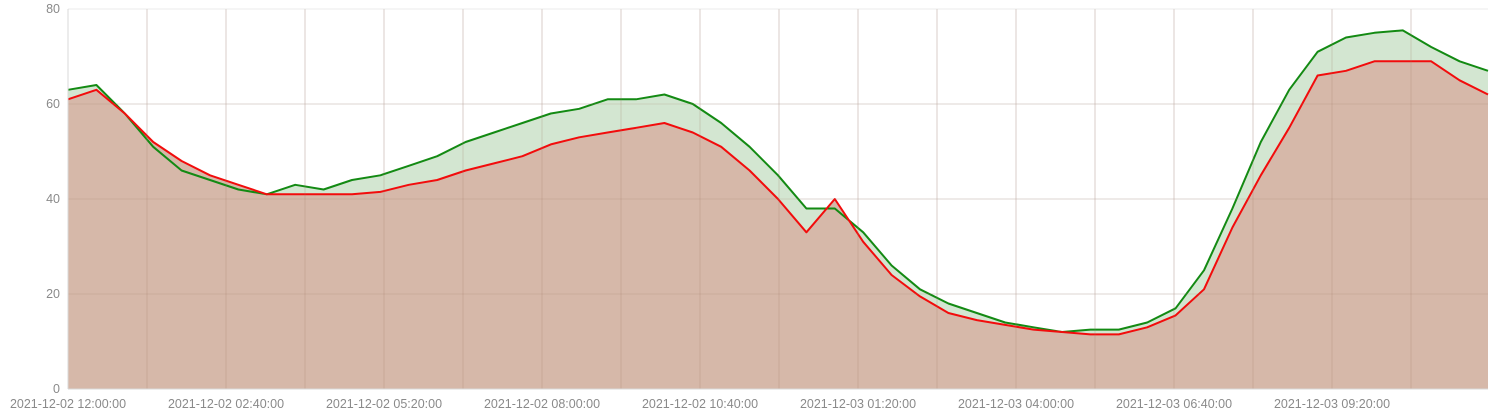 The width and height of the screenshot is (1495, 414). What do you see at coordinates (53, 9) in the screenshot?
I see `y-tick-label: 80` at bounding box center [53, 9].